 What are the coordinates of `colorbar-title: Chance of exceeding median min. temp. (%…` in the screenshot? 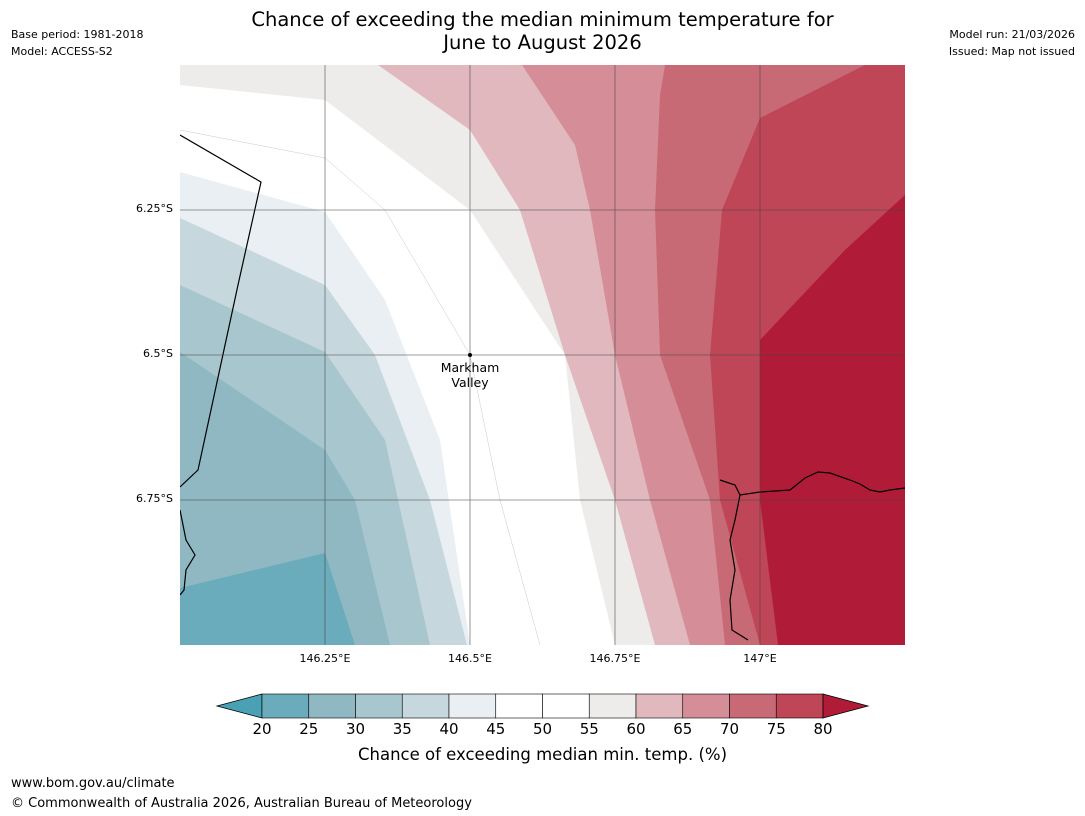 It's located at (542, 754).